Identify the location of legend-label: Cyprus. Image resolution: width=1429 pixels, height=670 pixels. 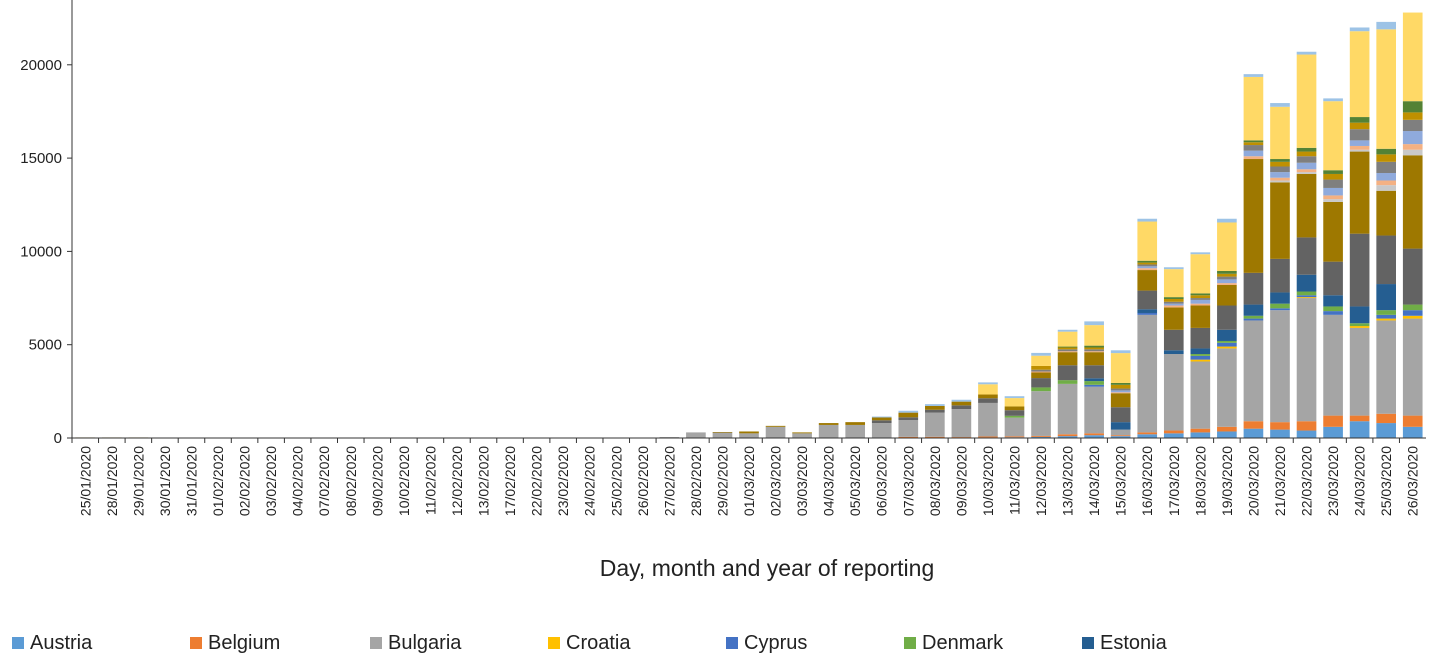
(776, 642).